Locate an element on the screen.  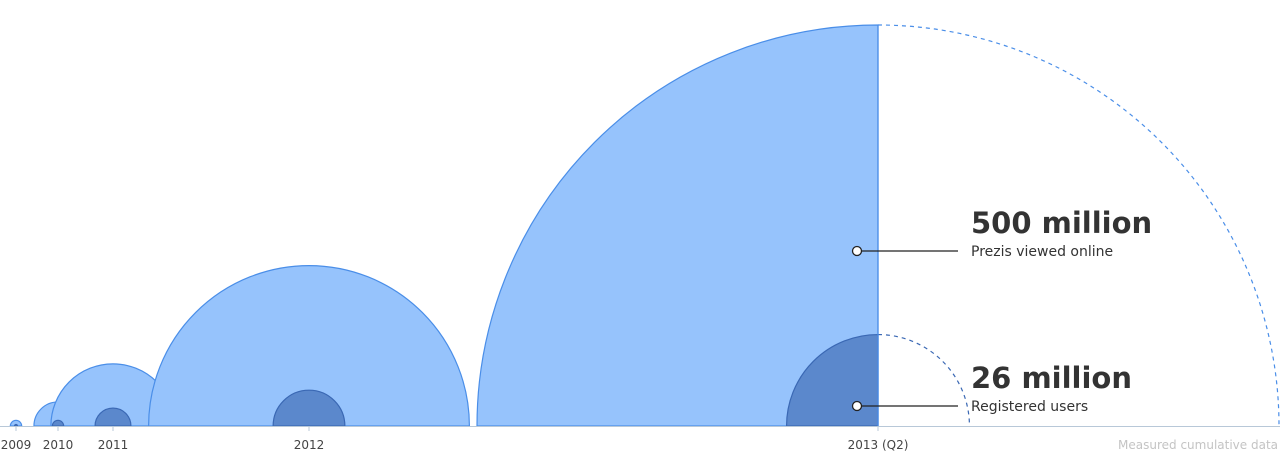
x-tick-label-2009: 2009 is located at coordinates (16, 445).